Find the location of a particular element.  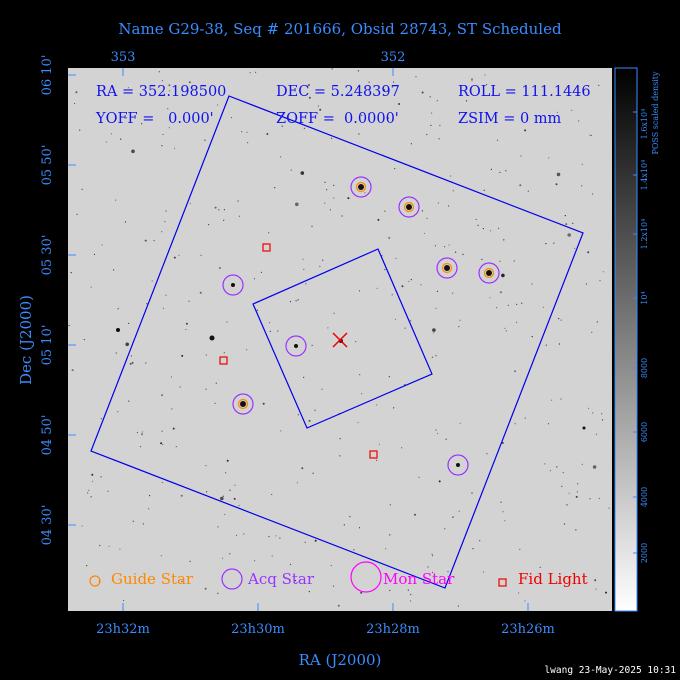

colorbar-tick-label: 1.2x10⁴ is located at coordinates (644, 234).